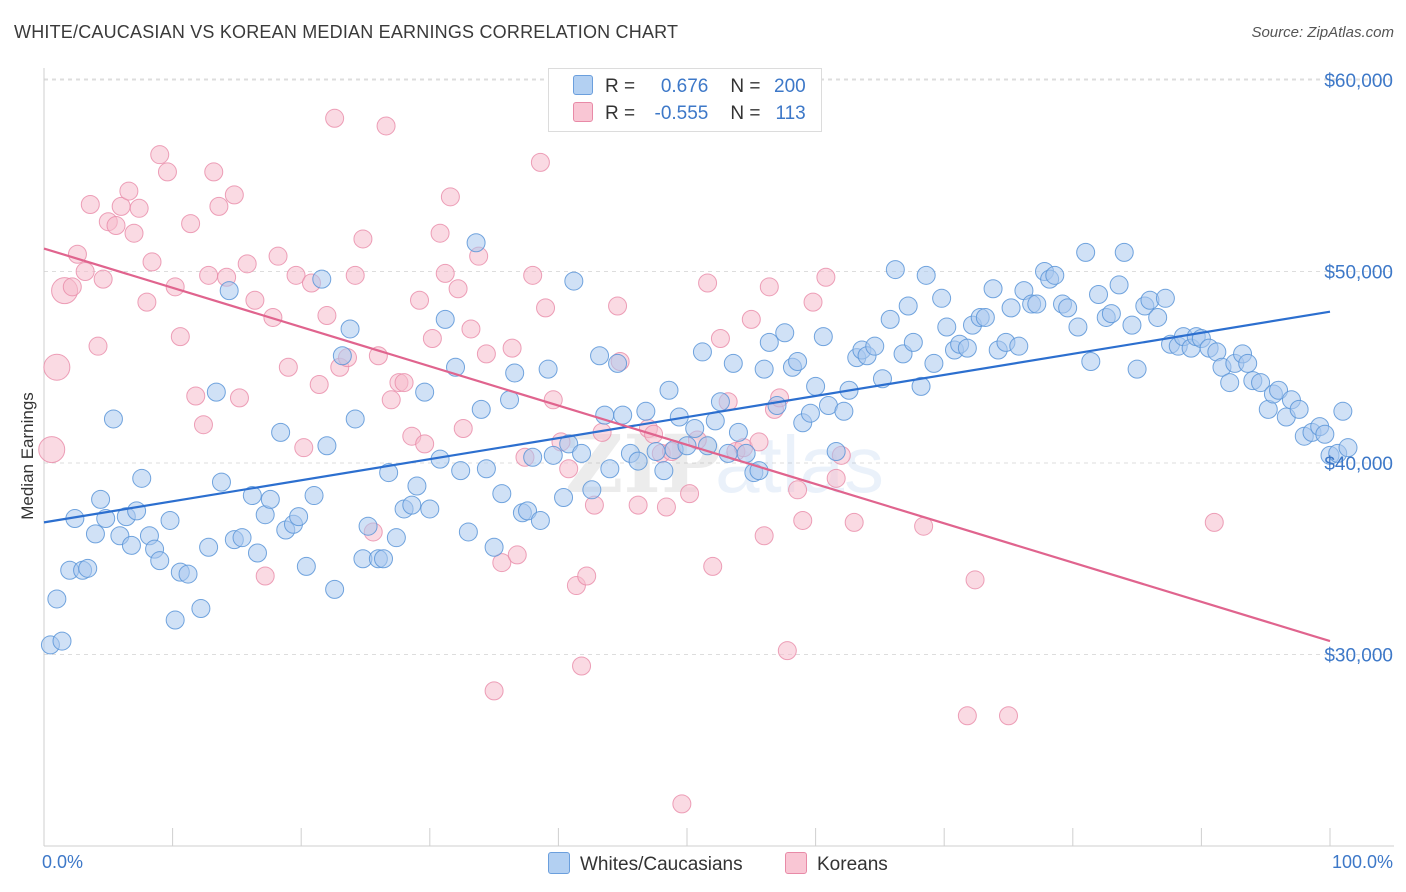 The image size is (1406, 892). I want to click on bottom-legend-koreans: Koreans, so click(836, 864).